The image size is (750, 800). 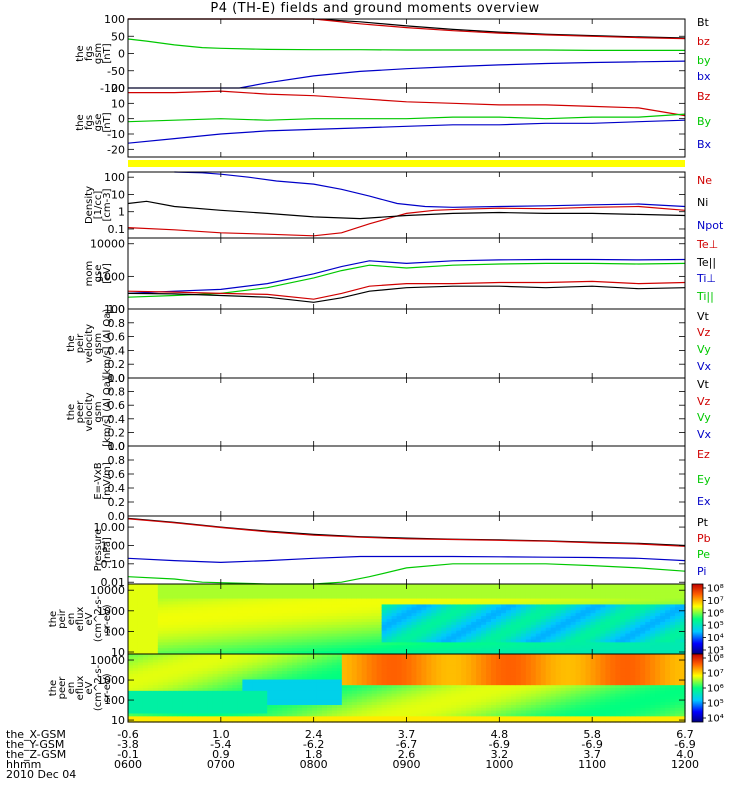 I want to click on series-line-Ne, so click(x=406, y=221).